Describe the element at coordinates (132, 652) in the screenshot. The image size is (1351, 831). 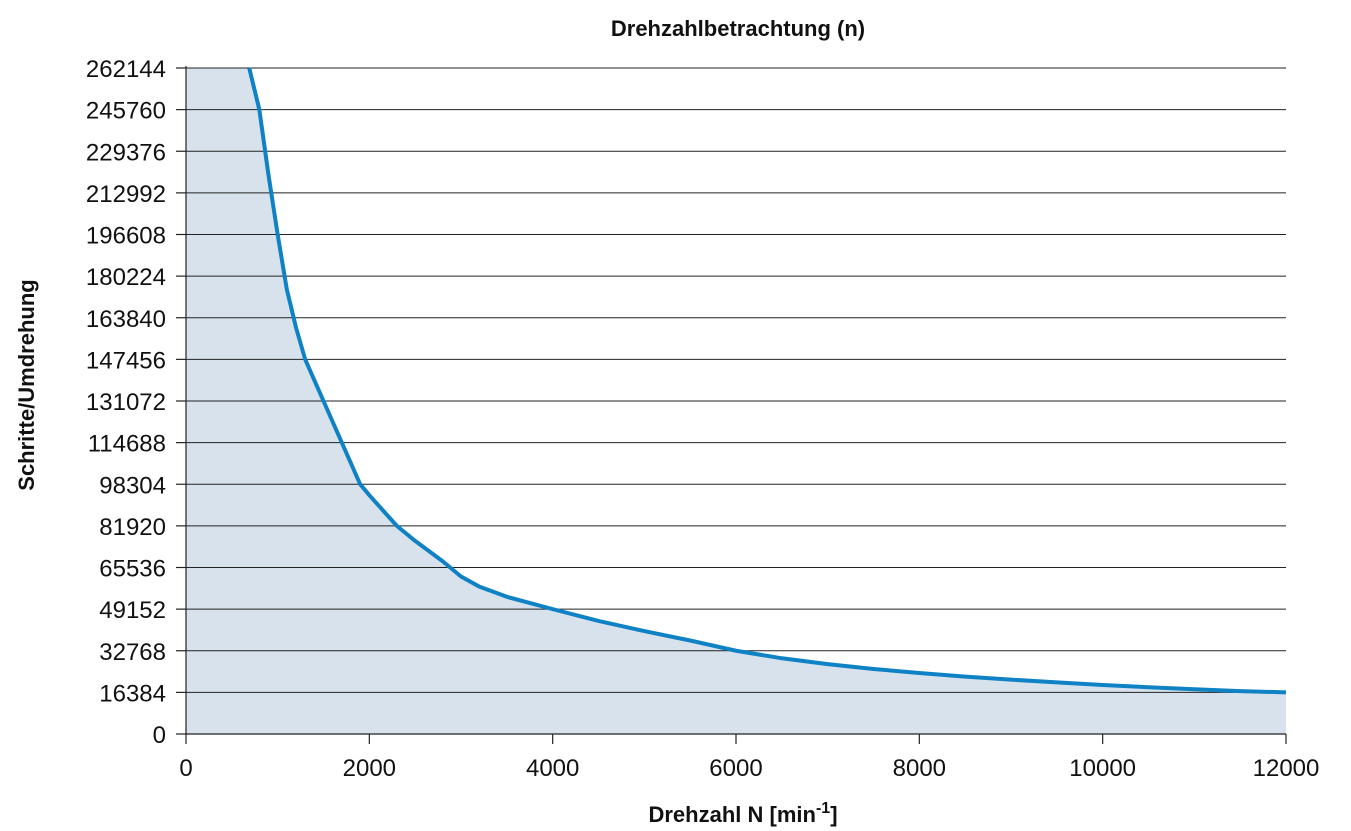
I see `y-tick-label-2: 32768` at that location.